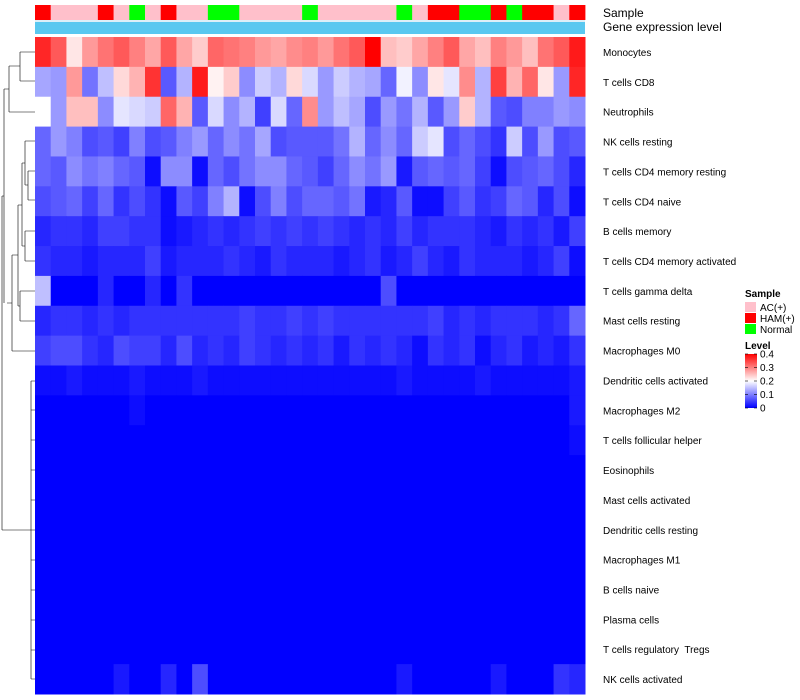  I want to click on row-dendrogram, so click(18, 365).